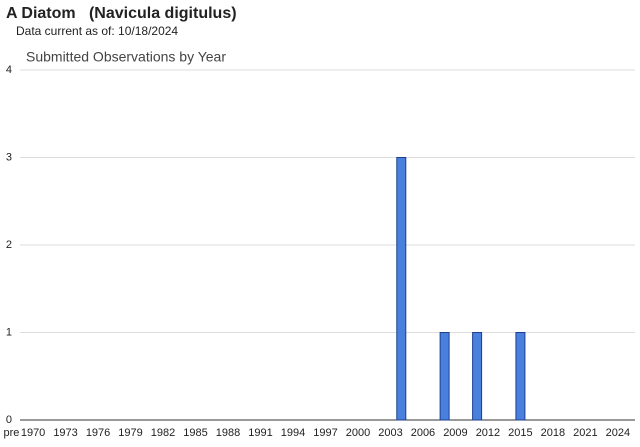 The width and height of the screenshot is (640, 447). What do you see at coordinates (195, 433) in the screenshot?
I see `x-tick-label: 1985` at bounding box center [195, 433].